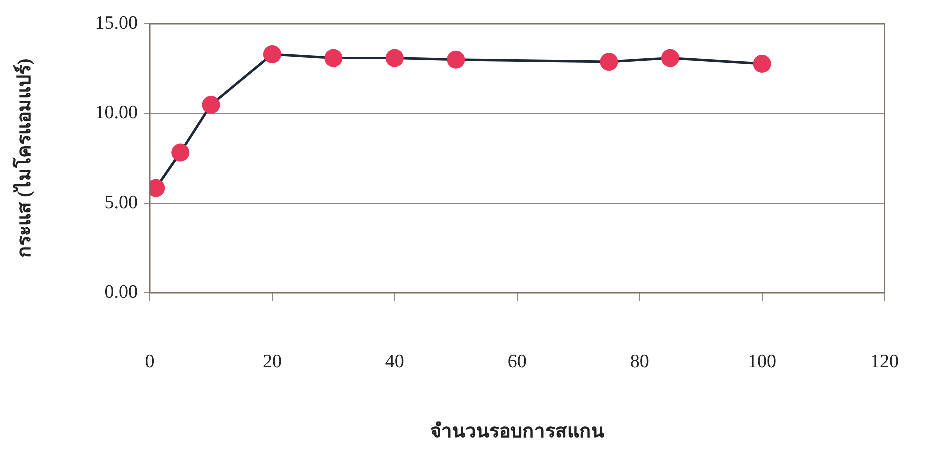  What do you see at coordinates (640, 361) in the screenshot?
I see `x-tick-label: 80` at bounding box center [640, 361].